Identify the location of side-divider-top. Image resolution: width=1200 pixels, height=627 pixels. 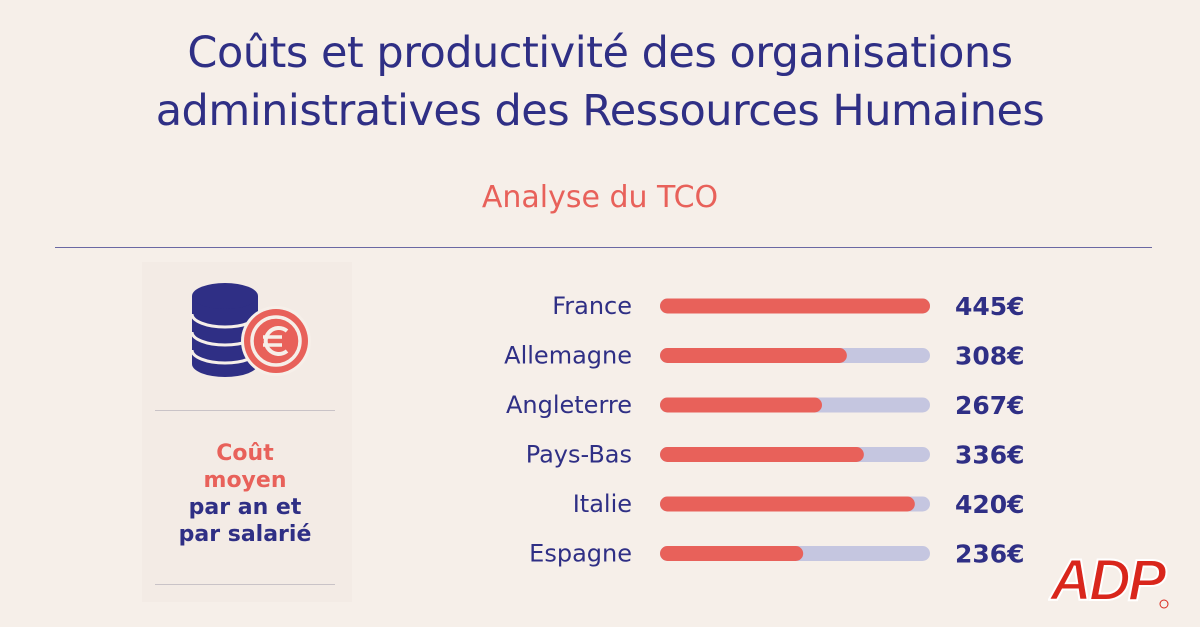
(245, 410).